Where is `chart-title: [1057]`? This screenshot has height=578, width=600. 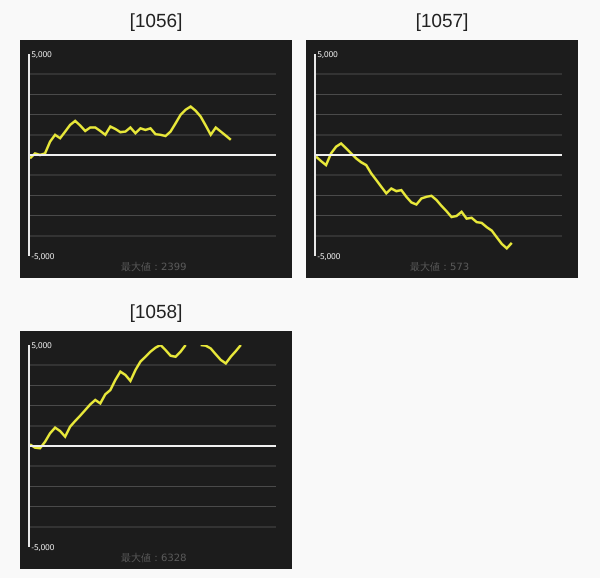
chart-title: [1057] is located at coordinates (442, 22).